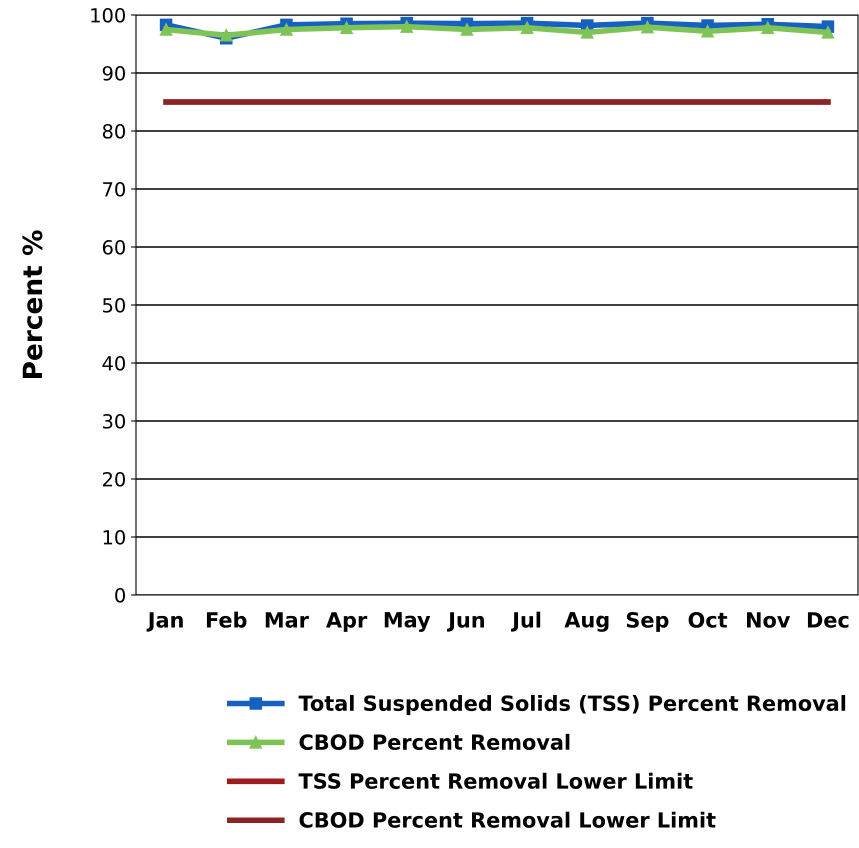 Image resolution: width=859 pixels, height=848 pixels. What do you see at coordinates (525, 622) in the screenshot?
I see `x-tick-label: Jul` at bounding box center [525, 622].